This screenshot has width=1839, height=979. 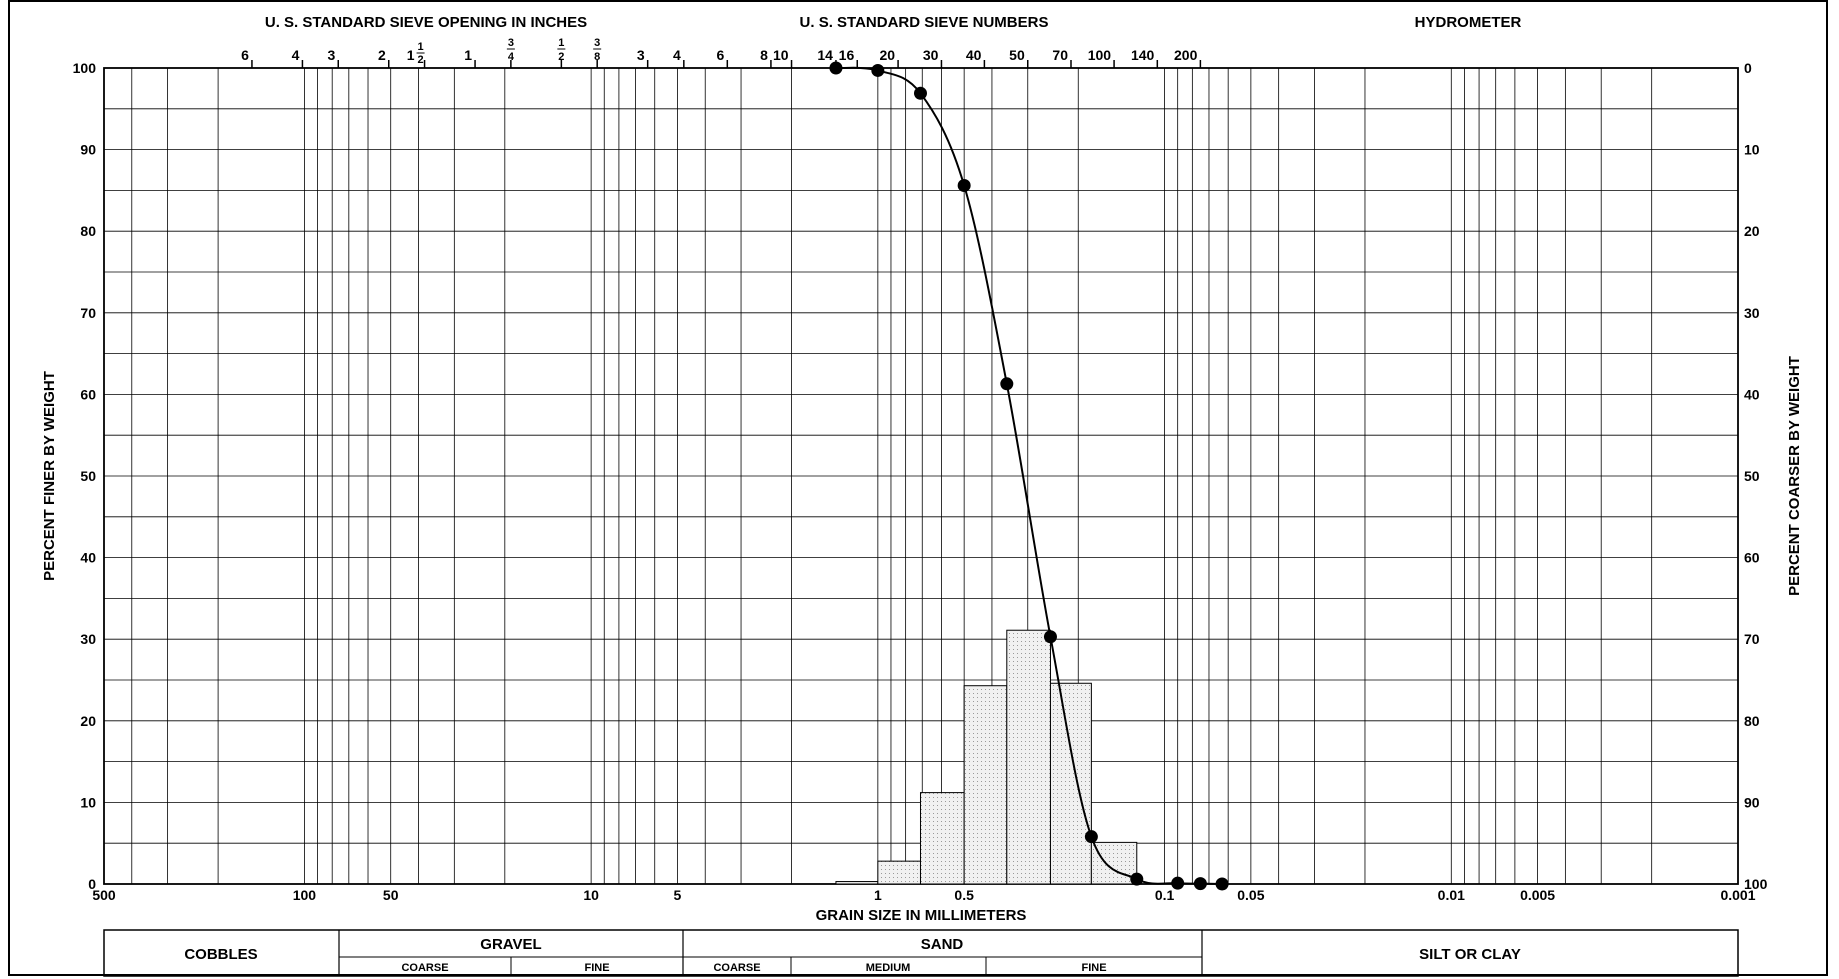 What do you see at coordinates (1752, 558) in the screenshot?
I see `y-tick-right: 60` at bounding box center [1752, 558].